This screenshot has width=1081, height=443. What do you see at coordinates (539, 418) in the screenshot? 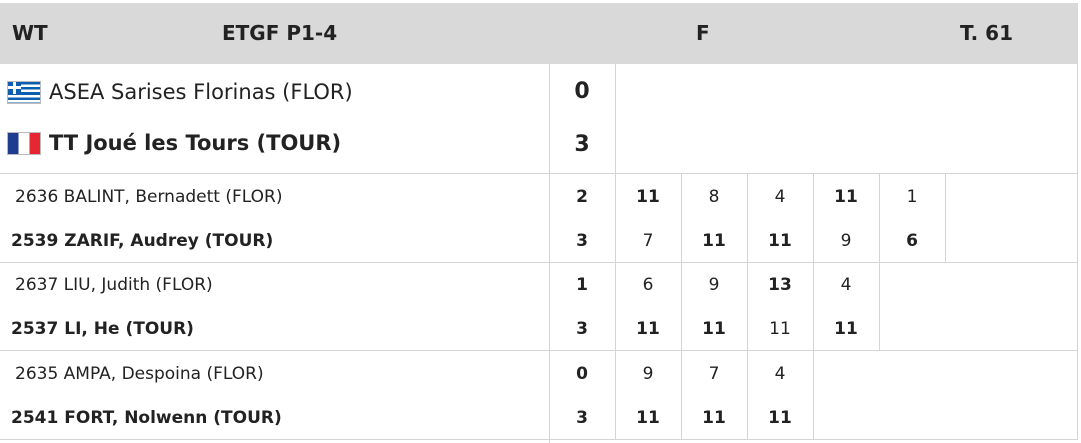
I see `player-row: 2541 FORT, Nolwenn (TOUR) 3 11 11 11` at bounding box center [539, 418].